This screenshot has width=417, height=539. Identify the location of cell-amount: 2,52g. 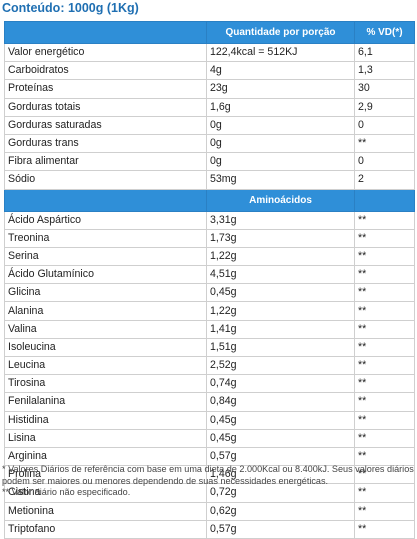
(280, 365).